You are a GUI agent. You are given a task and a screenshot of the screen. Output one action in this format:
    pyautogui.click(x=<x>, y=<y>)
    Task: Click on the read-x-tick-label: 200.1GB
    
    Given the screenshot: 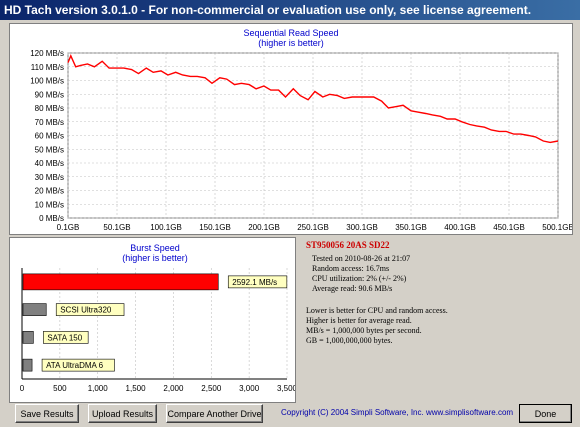 What is the action you would take?
    pyautogui.click(x=264, y=227)
    